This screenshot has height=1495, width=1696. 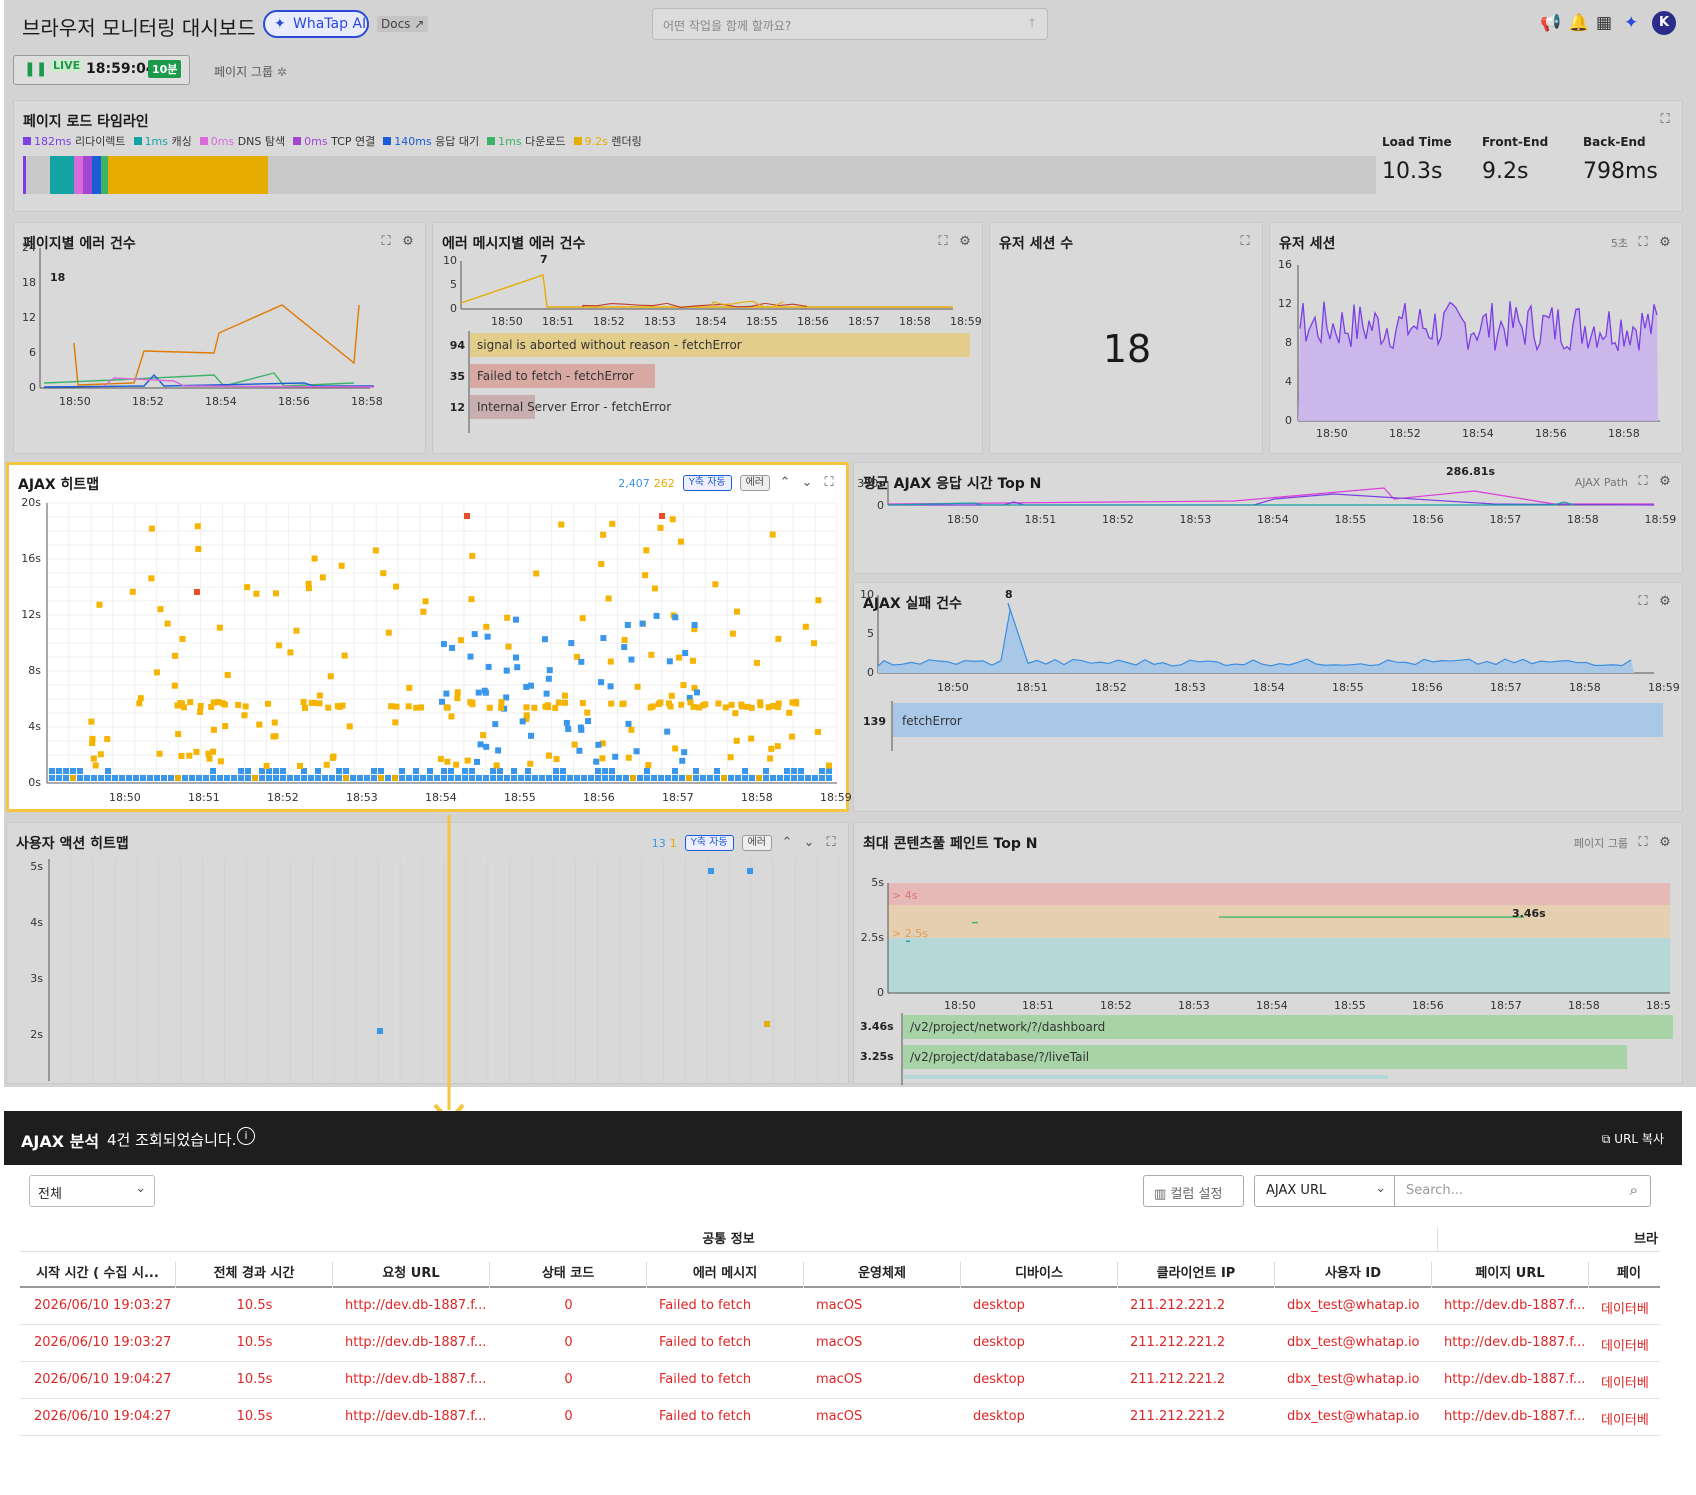 I want to click on lcp-bar-label: /v2/project/database/?/liveTail, so click(x=1000, y=1057).